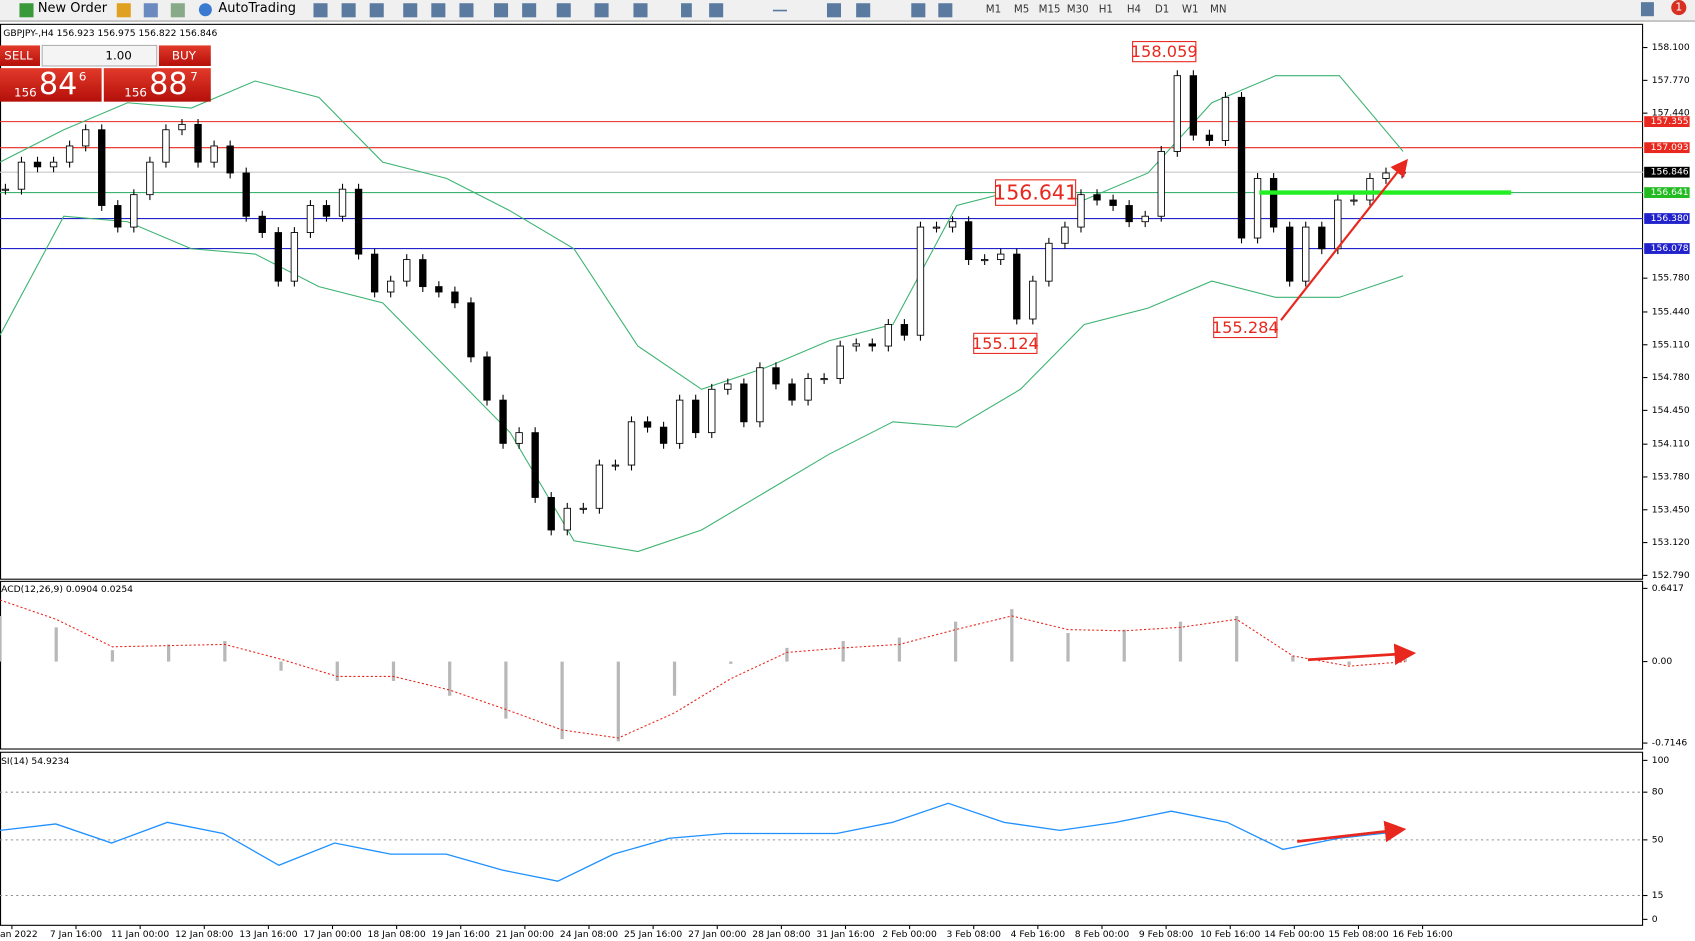 This screenshot has width=1695, height=941. I want to click on sell-label: SELL, so click(18, 56).